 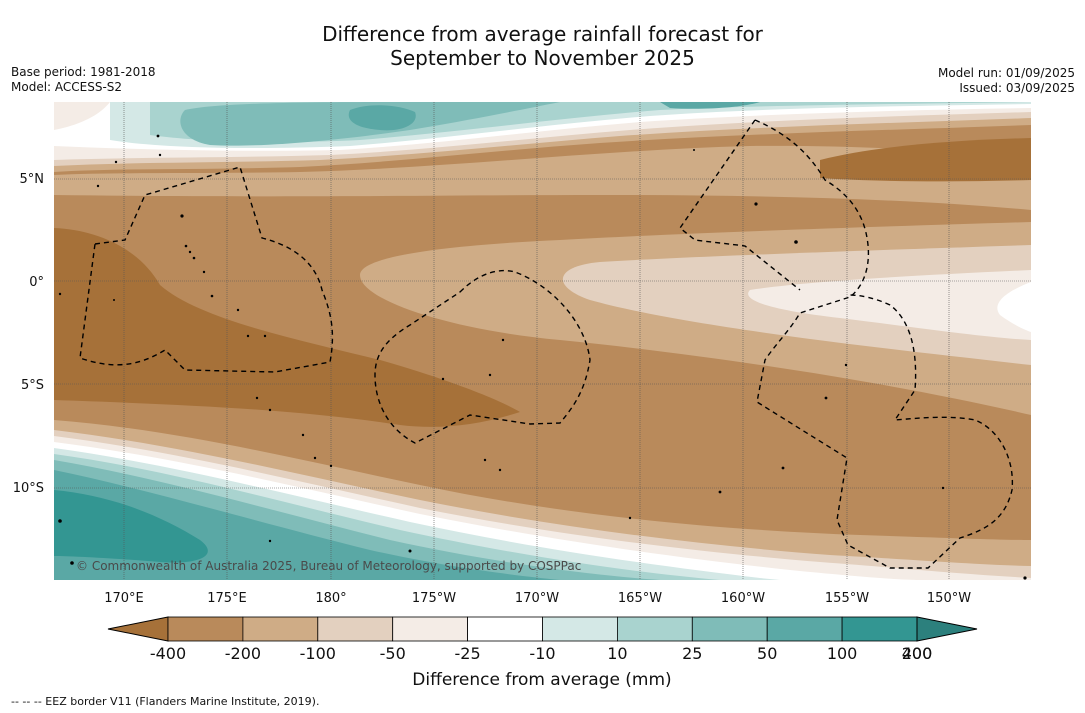 What do you see at coordinates (767, 653) in the screenshot?
I see `colorbar-tick-8: 50` at bounding box center [767, 653].